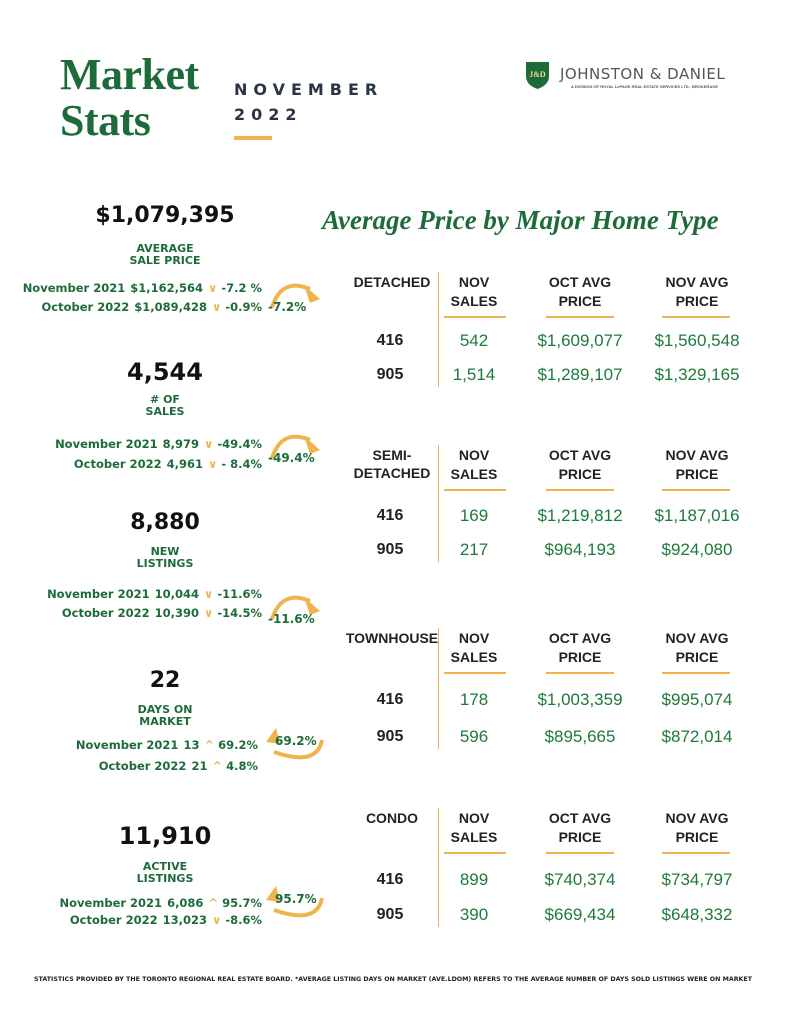  I want to click on price-section-heading: Average Price by Major Home Type, so click(520, 220).